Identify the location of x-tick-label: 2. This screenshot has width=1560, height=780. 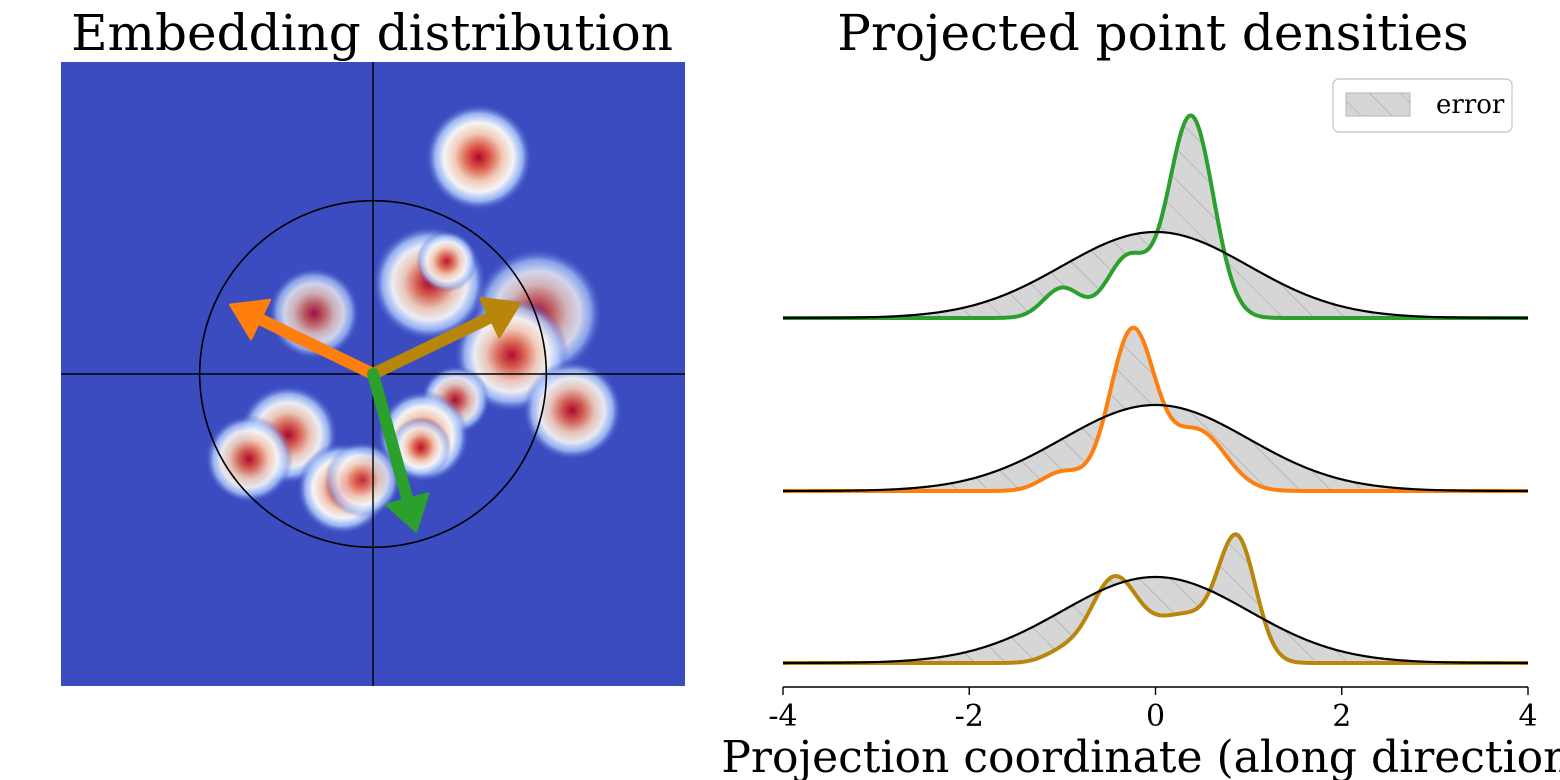
(1341, 716).